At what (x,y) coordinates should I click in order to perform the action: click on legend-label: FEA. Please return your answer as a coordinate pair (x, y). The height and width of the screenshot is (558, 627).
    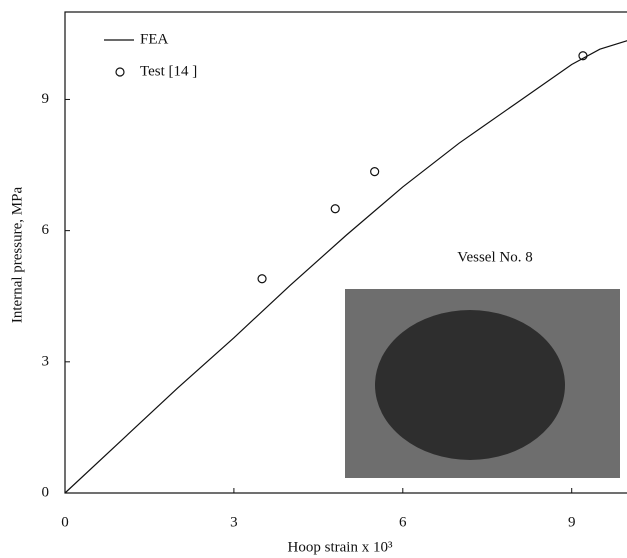
    Looking at the image, I should click on (154, 39).